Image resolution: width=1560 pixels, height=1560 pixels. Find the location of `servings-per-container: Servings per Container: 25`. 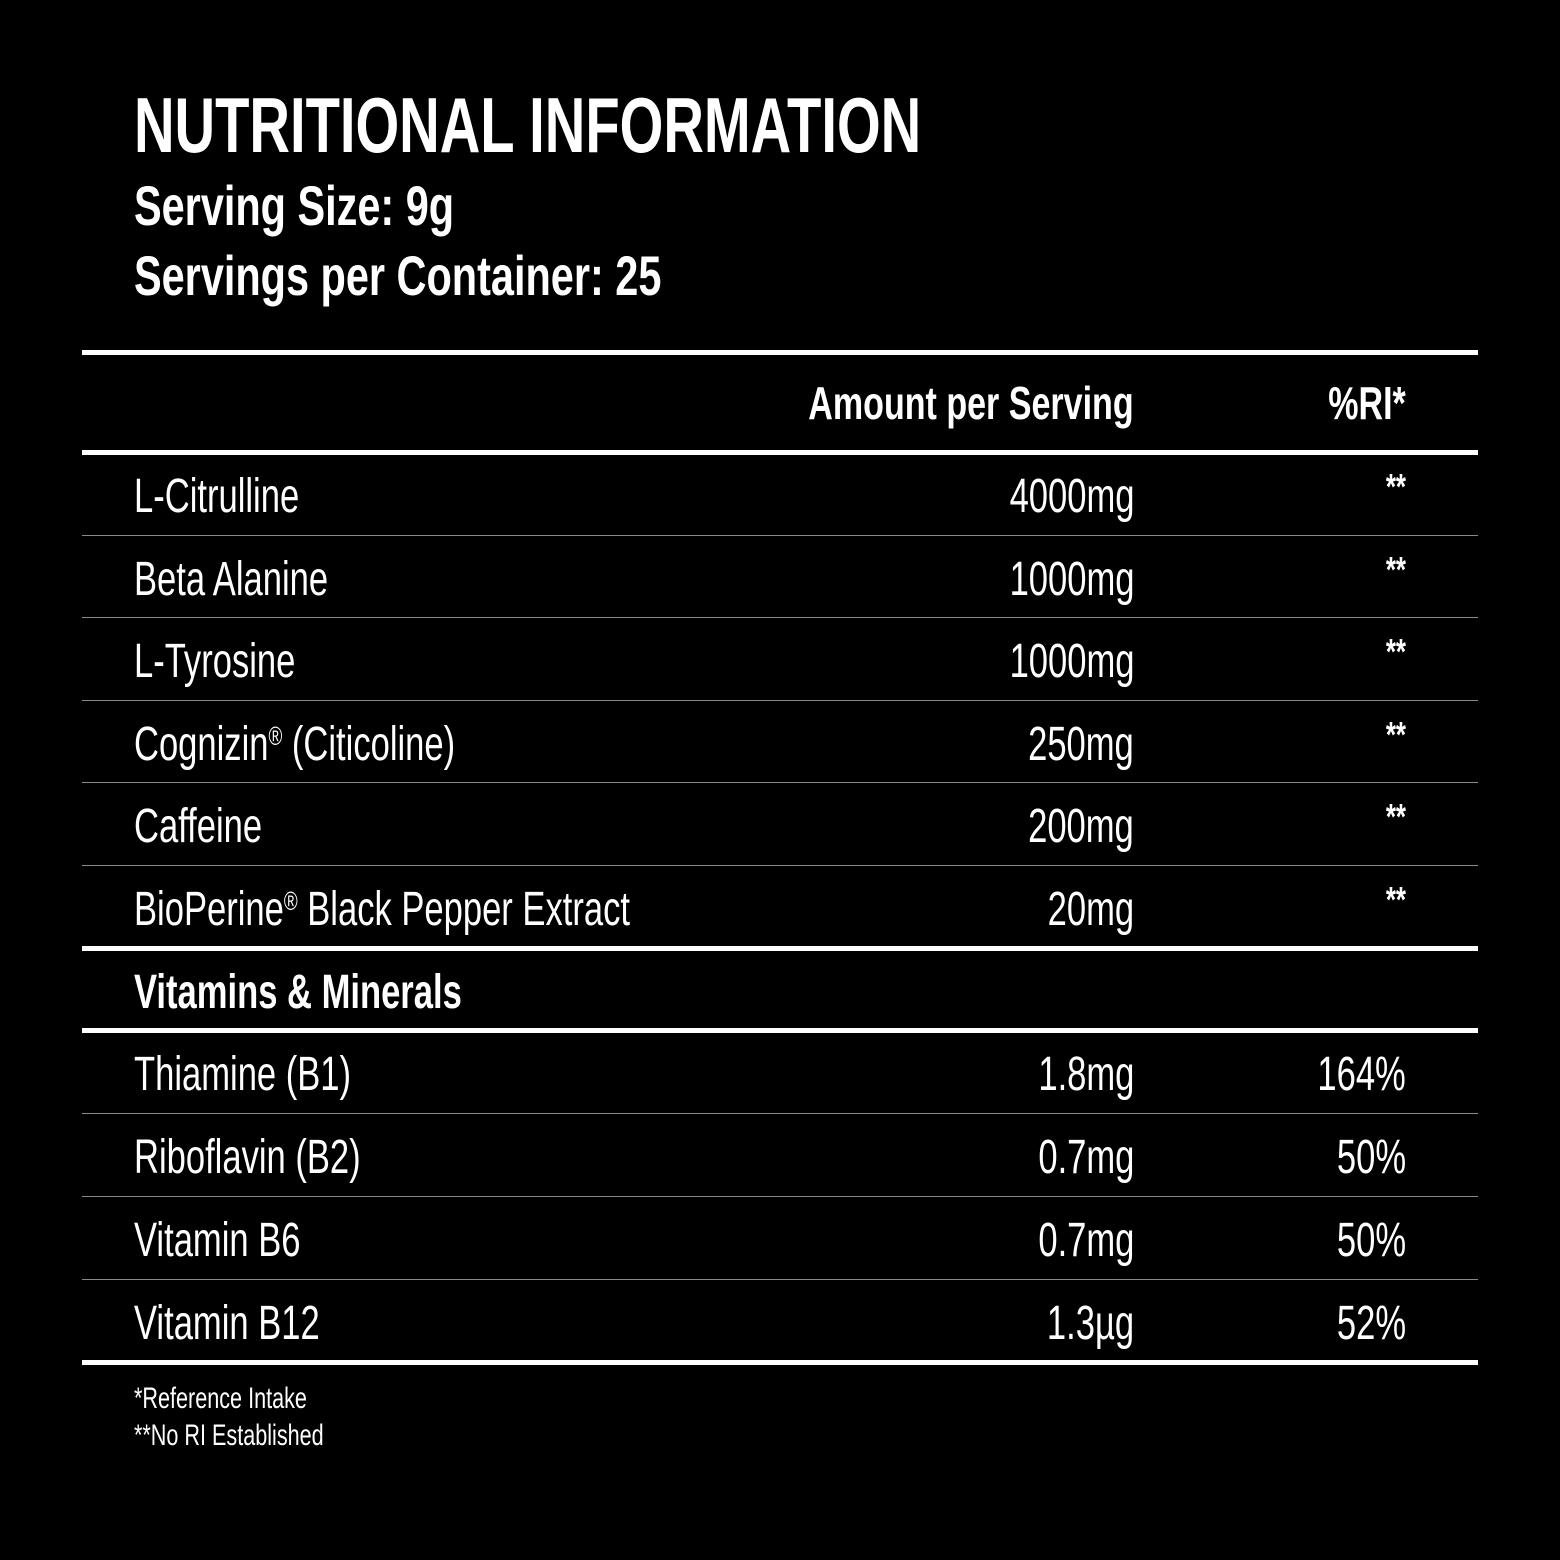

servings-per-container: Servings per Container: 25 is located at coordinates (398, 275).